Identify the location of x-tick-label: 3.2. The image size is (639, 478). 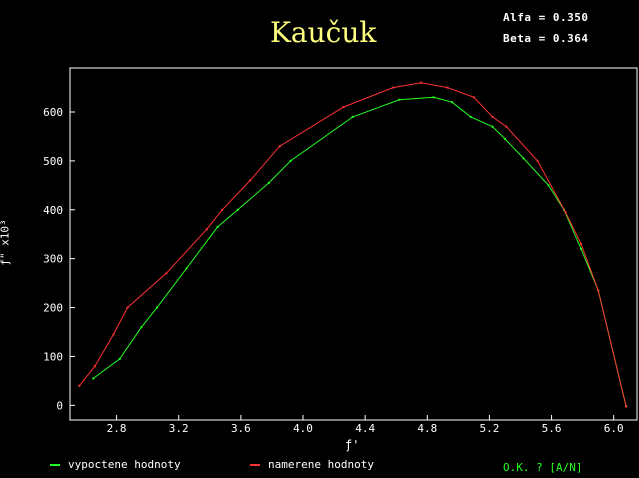
(179, 428).